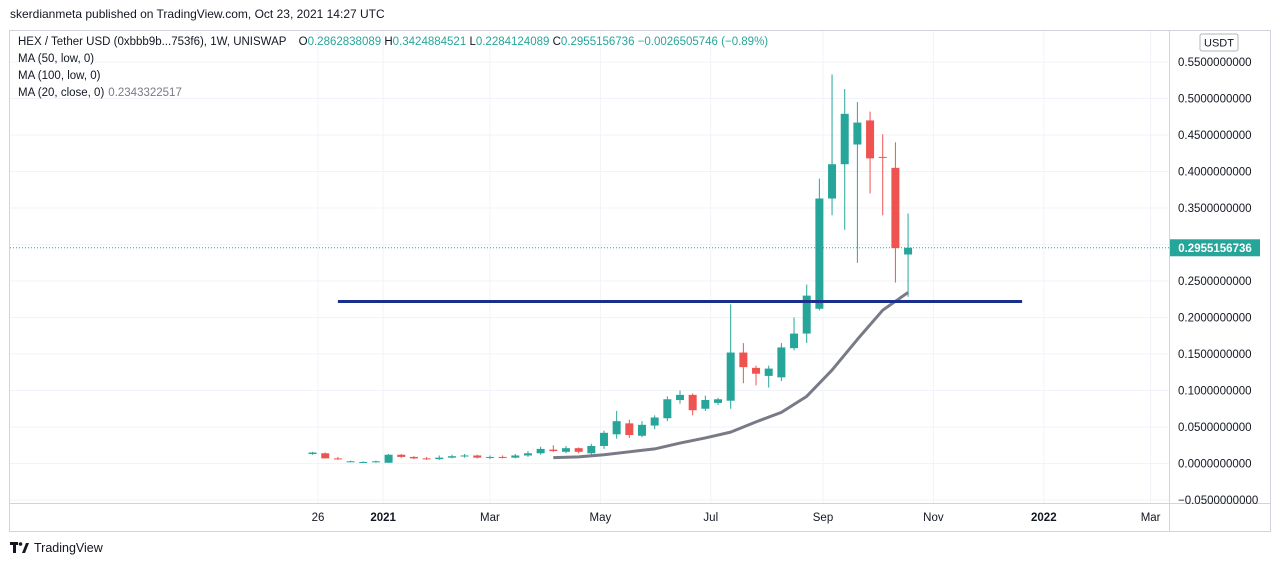  Describe the element at coordinates (429, 42) in the screenshot. I see `high-value: 0.3424884521` at that location.